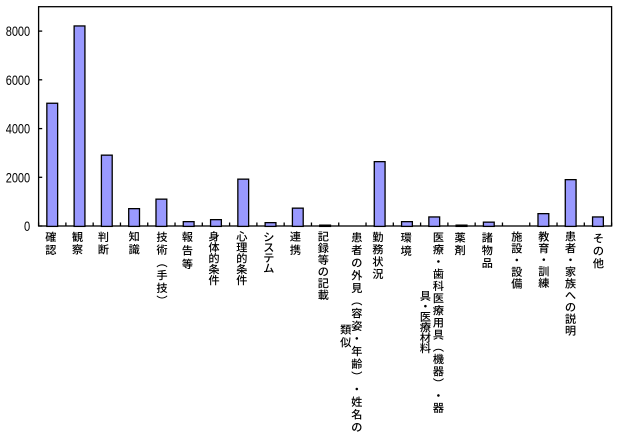  Describe the element at coordinates (27, 226) in the screenshot. I see `svg-text: 0` at that location.